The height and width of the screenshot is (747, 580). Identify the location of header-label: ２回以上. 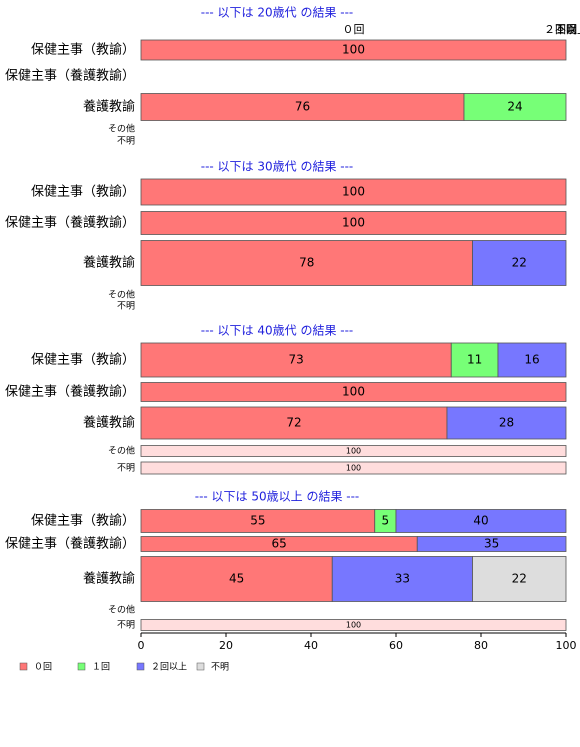
(562, 29).